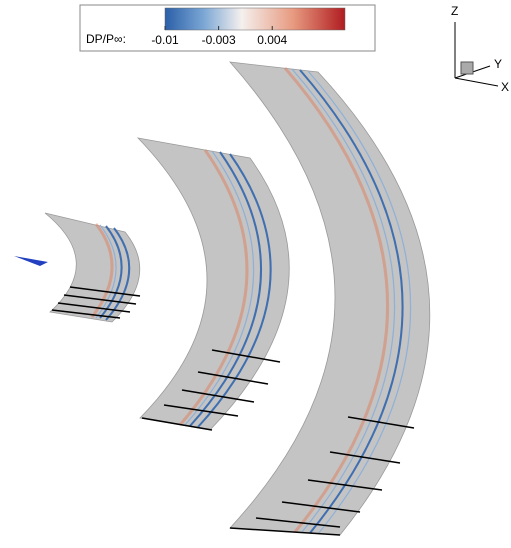 Image resolution: width=511 pixels, height=548 pixels. What do you see at coordinates (505, 87) in the screenshot?
I see `axis-x-label: X` at bounding box center [505, 87].